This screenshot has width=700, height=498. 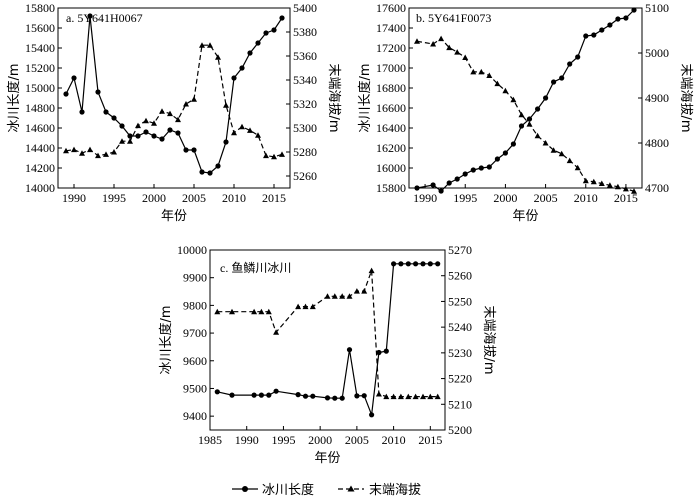 What do you see at coordinates (465, 198) in the screenshot?
I see `x-tick-label: 1995` at bounding box center [465, 198].